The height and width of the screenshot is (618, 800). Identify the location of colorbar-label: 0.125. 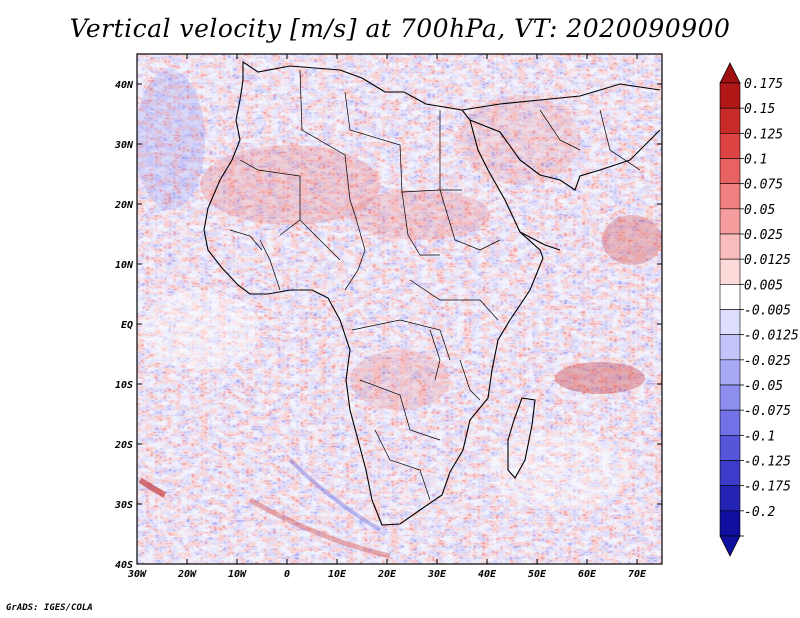
(763, 134).